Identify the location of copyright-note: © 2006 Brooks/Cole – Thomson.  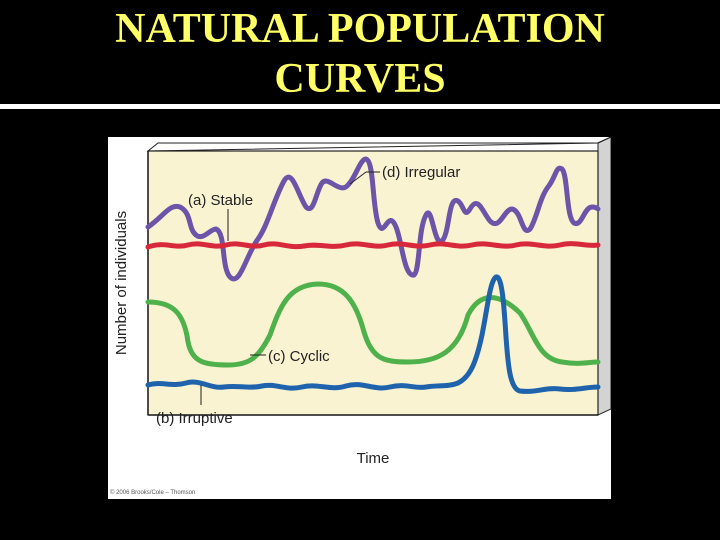
(152, 492).